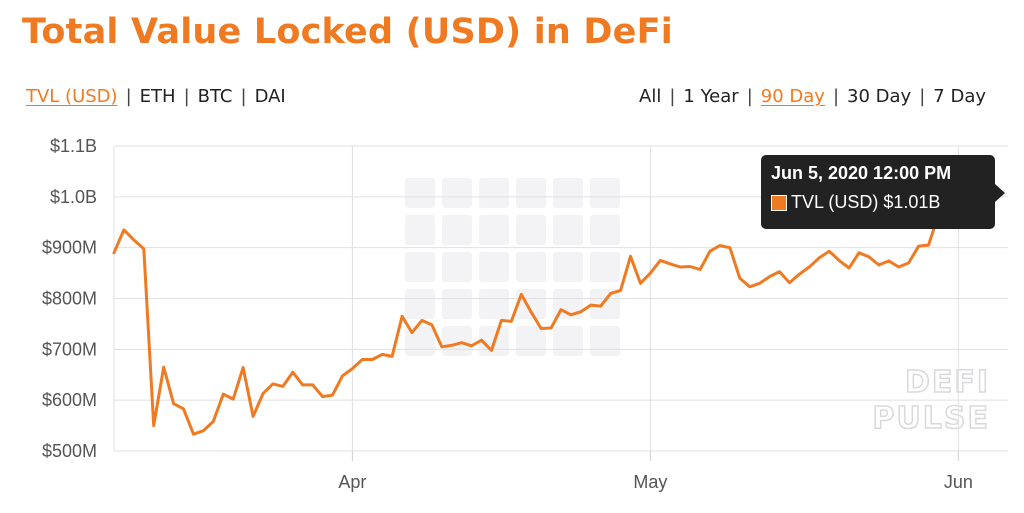  What do you see at coordinates (215, 96) in the screenshot?
I see `currency-option-btc: BTC` at bounding box center [215, 96].